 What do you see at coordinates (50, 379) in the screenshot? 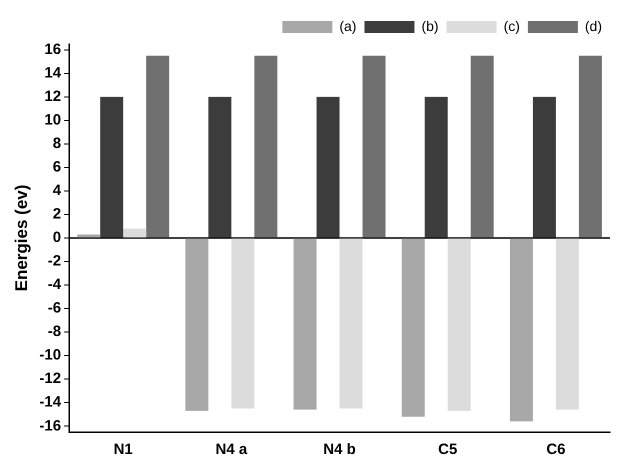
I see `y-tick-label: -12` at bounding box center [50, 379].